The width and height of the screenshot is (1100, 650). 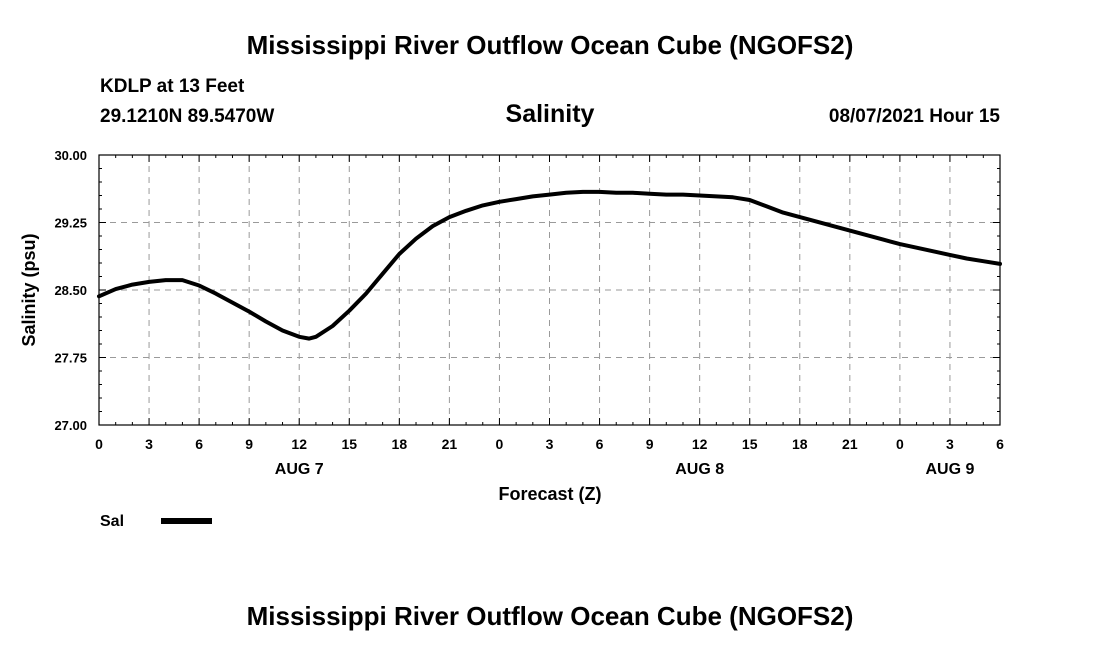 I want to click on y-axis-label: Salinity (psu), so click(x=29, y=289).